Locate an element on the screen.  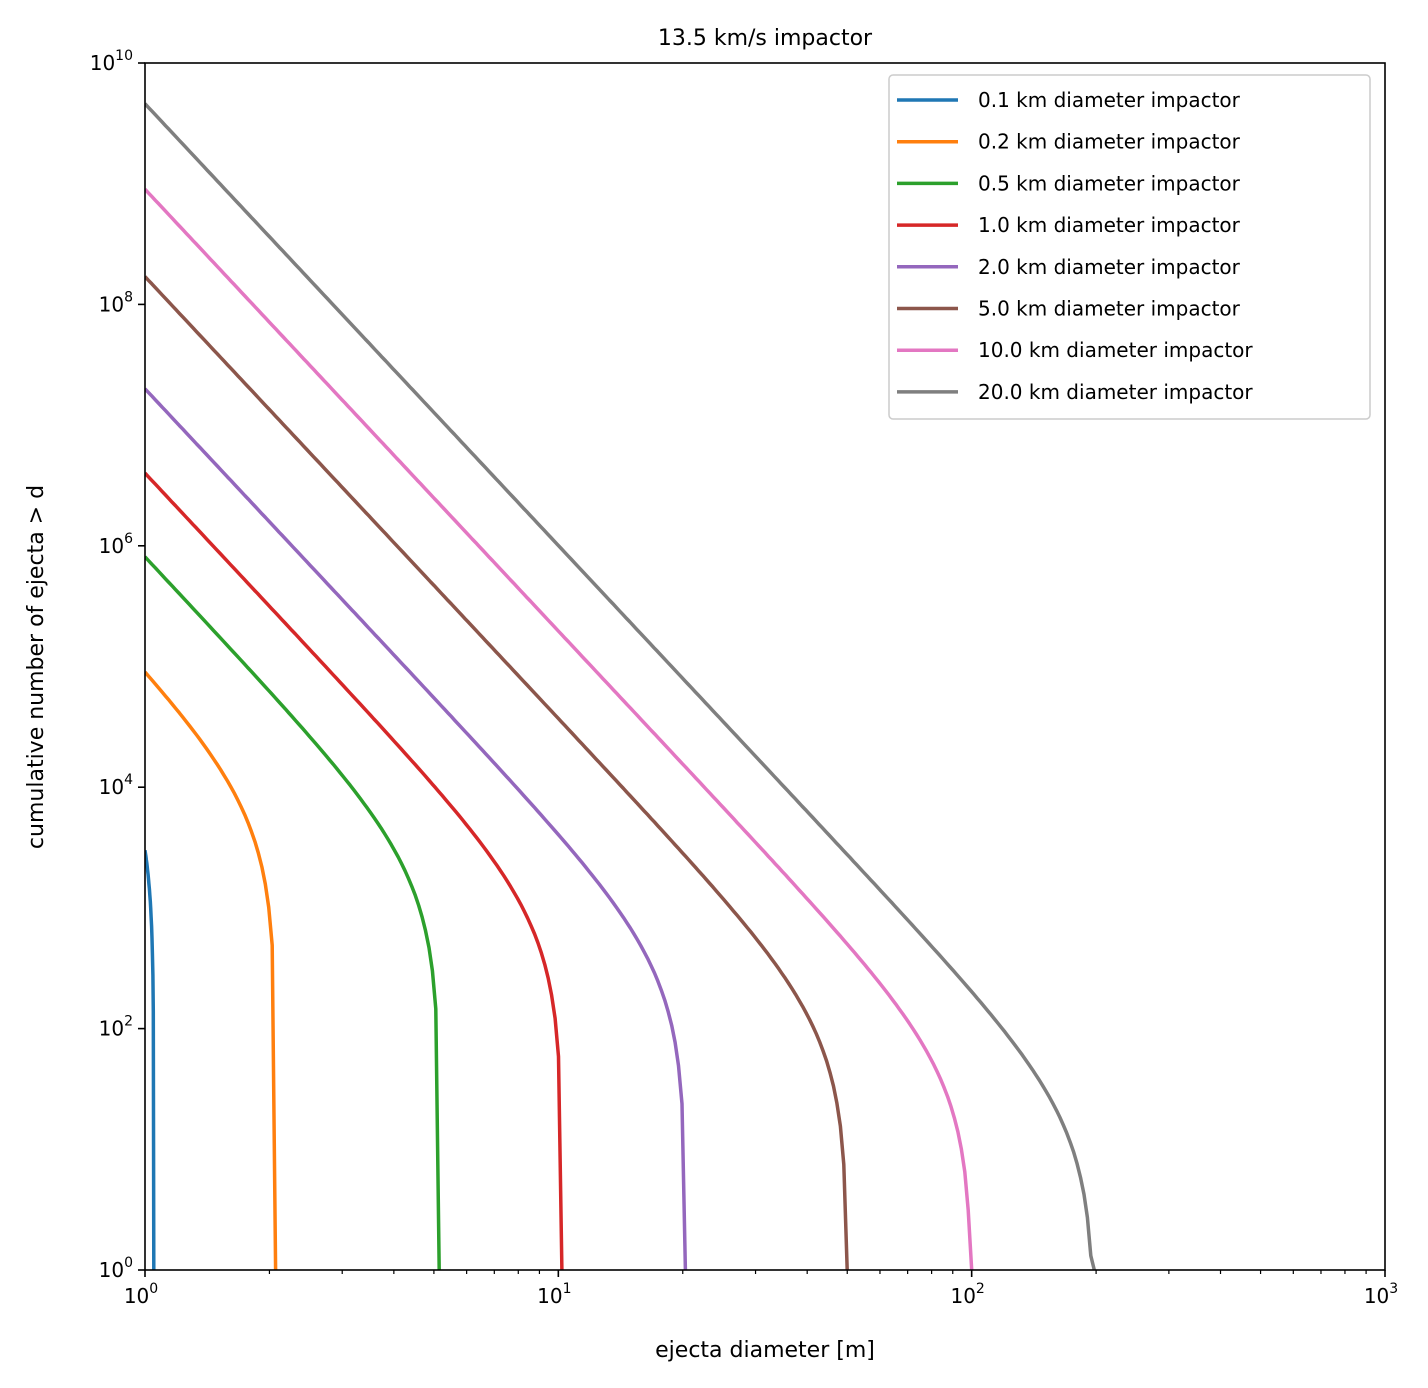
x-tick-label: 10³ is located at coordinates (1381, 1294).